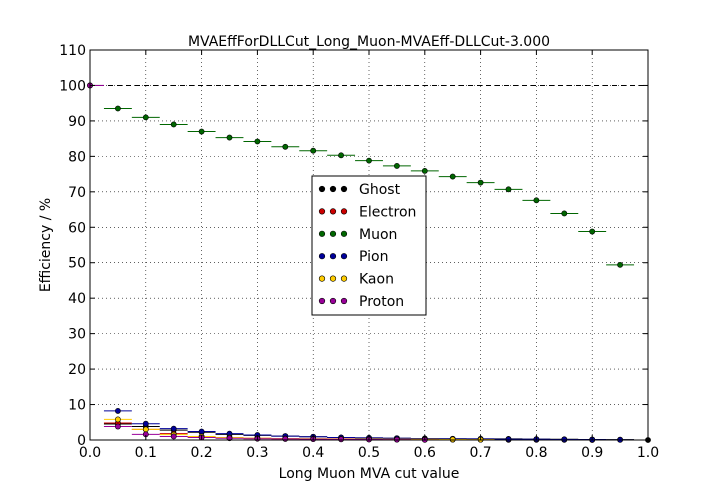  Describe the element at coordinates (46, 245) in the screenshot. I see `y-axis-label: Efficiency / %` at that location.